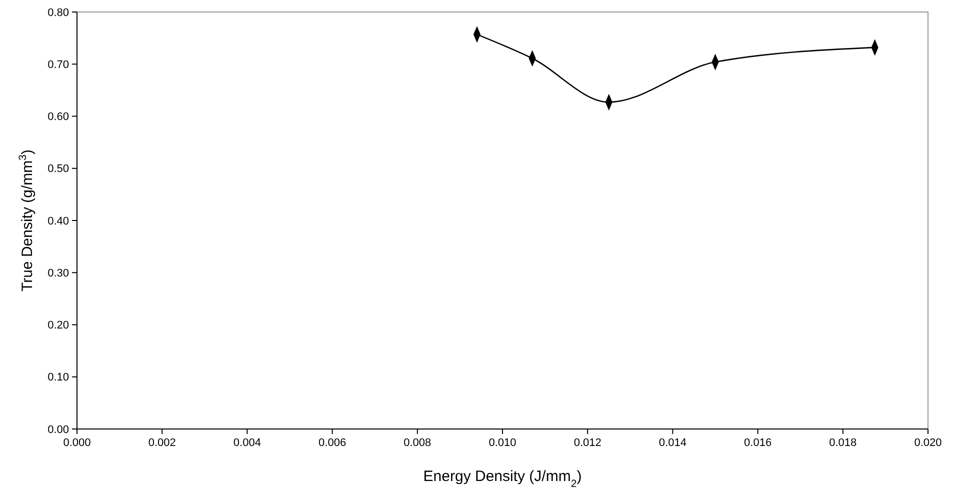  What do you see at coordinates (58, 326) in the screenshot?
I see `y-tick-label: 0.20` at bounding box center [58, 326].